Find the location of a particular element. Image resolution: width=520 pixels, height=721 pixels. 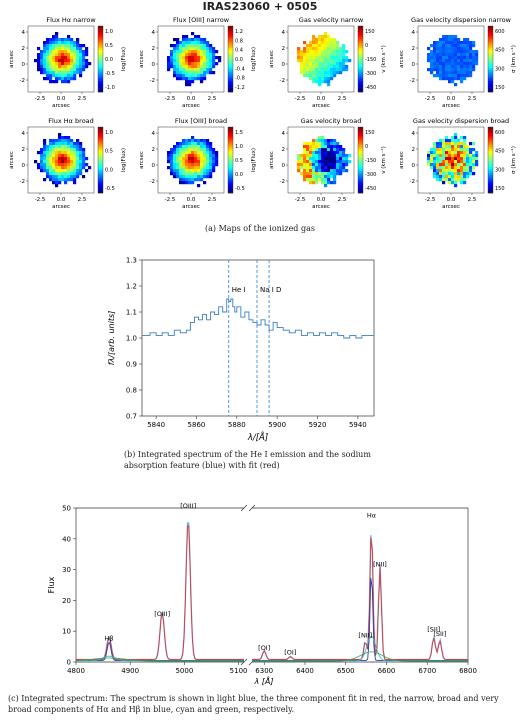

map-xtick-label: 2.5 is located at coordinates (342, 200).